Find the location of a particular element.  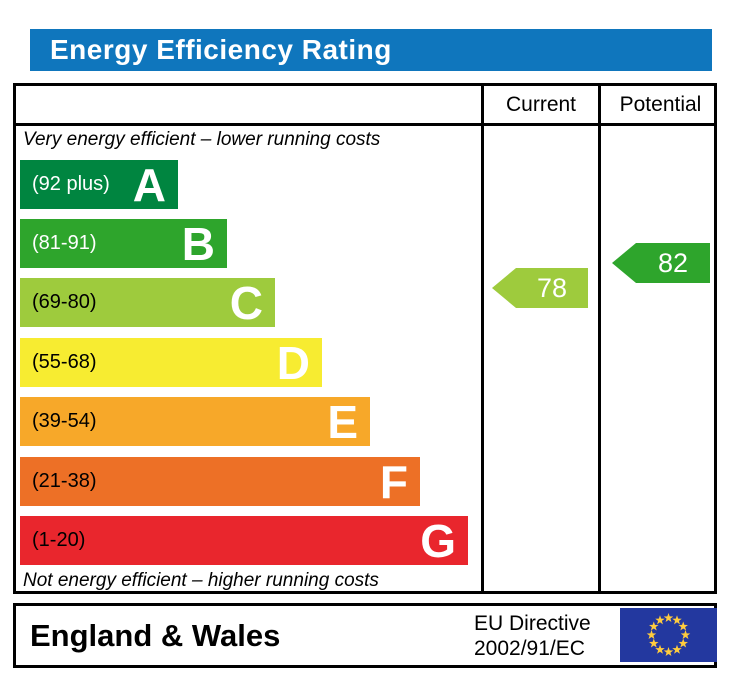

band-g: (1-20) G is located at coordinates (244, 540).